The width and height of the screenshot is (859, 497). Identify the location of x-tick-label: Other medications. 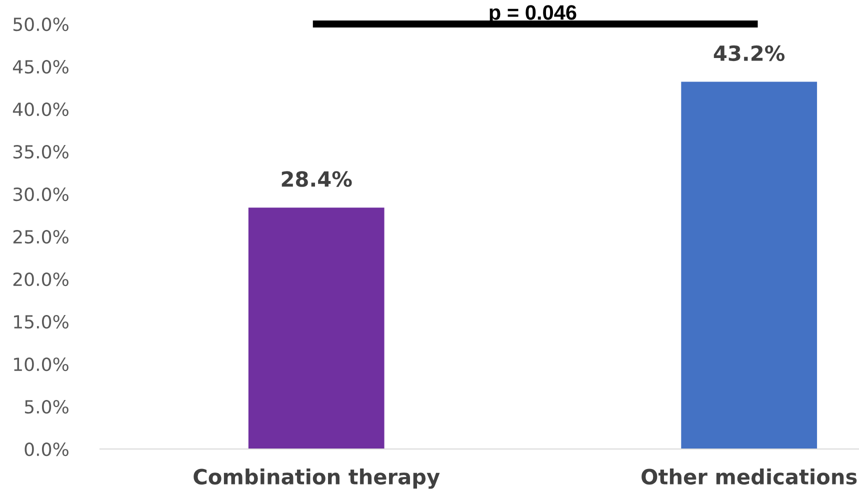
(749, 476).